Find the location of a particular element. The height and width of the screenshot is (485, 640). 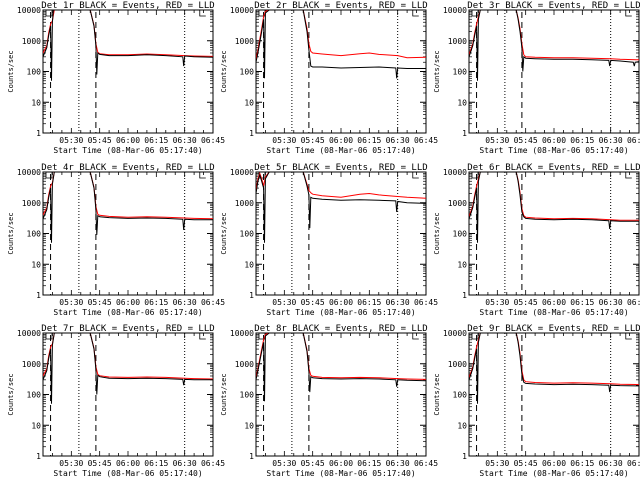

chart-title: Det 4r BLACK = Events, RED = LLD is located at coordinates (127, 168).